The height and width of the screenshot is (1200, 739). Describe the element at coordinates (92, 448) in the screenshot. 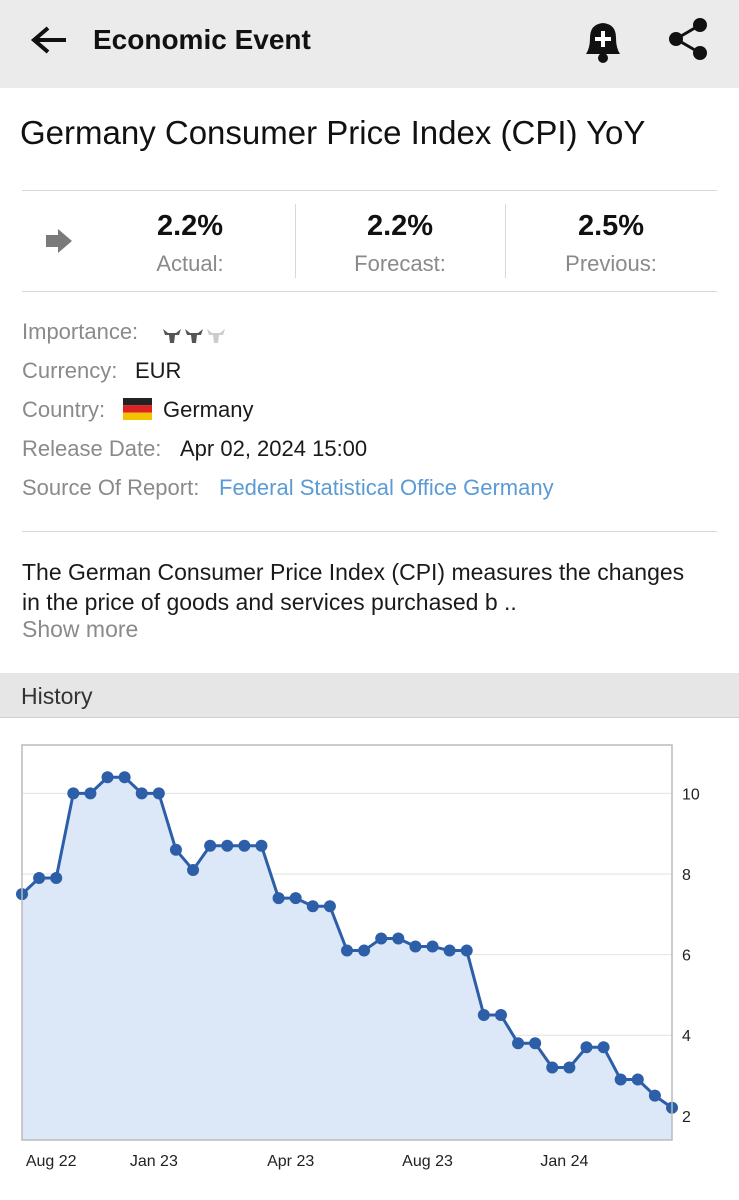

I see `detail-label: Release Date:` at that location.